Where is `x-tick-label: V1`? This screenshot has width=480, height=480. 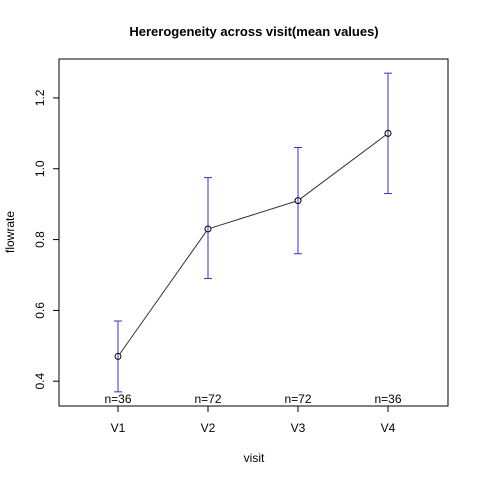
x-tick-label: V1 is located at coordinates (118, 428).